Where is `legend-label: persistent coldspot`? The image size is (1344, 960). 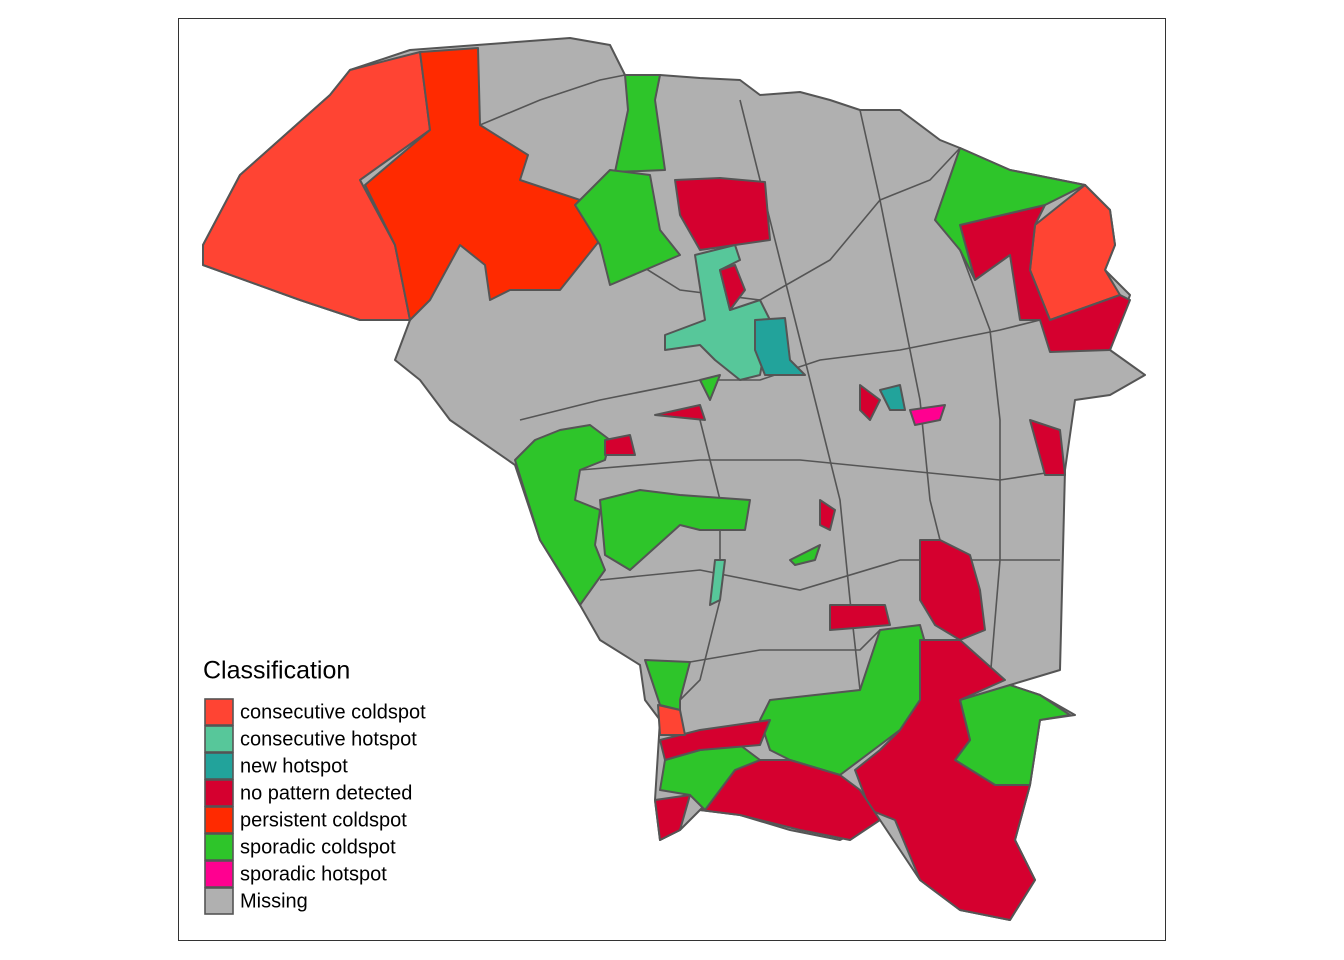 legend-label: persistent coldspot is located at coordinates (323, 820).